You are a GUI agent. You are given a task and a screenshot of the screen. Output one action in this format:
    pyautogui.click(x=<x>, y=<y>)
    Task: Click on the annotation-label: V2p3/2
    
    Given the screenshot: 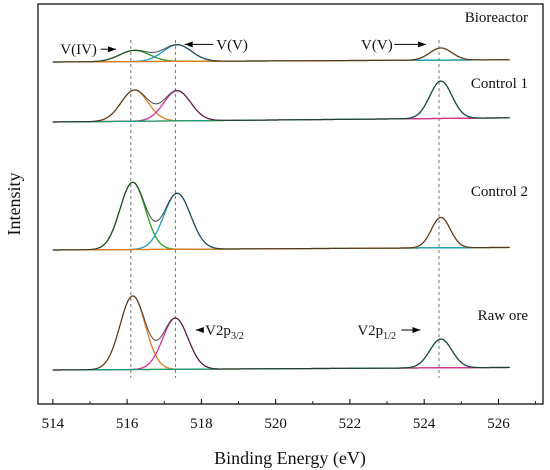 What is the action you would take?
    pyautogui.click(x=224, y=332)
    